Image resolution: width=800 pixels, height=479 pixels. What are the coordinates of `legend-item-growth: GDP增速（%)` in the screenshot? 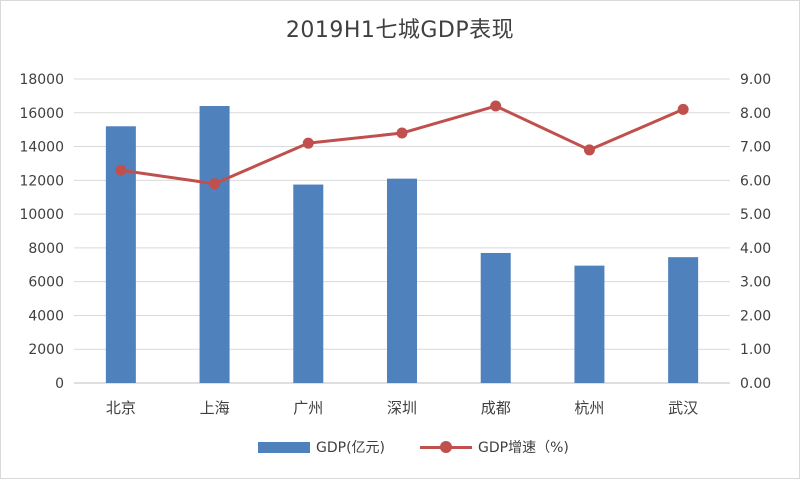 It's located at (494, 447).